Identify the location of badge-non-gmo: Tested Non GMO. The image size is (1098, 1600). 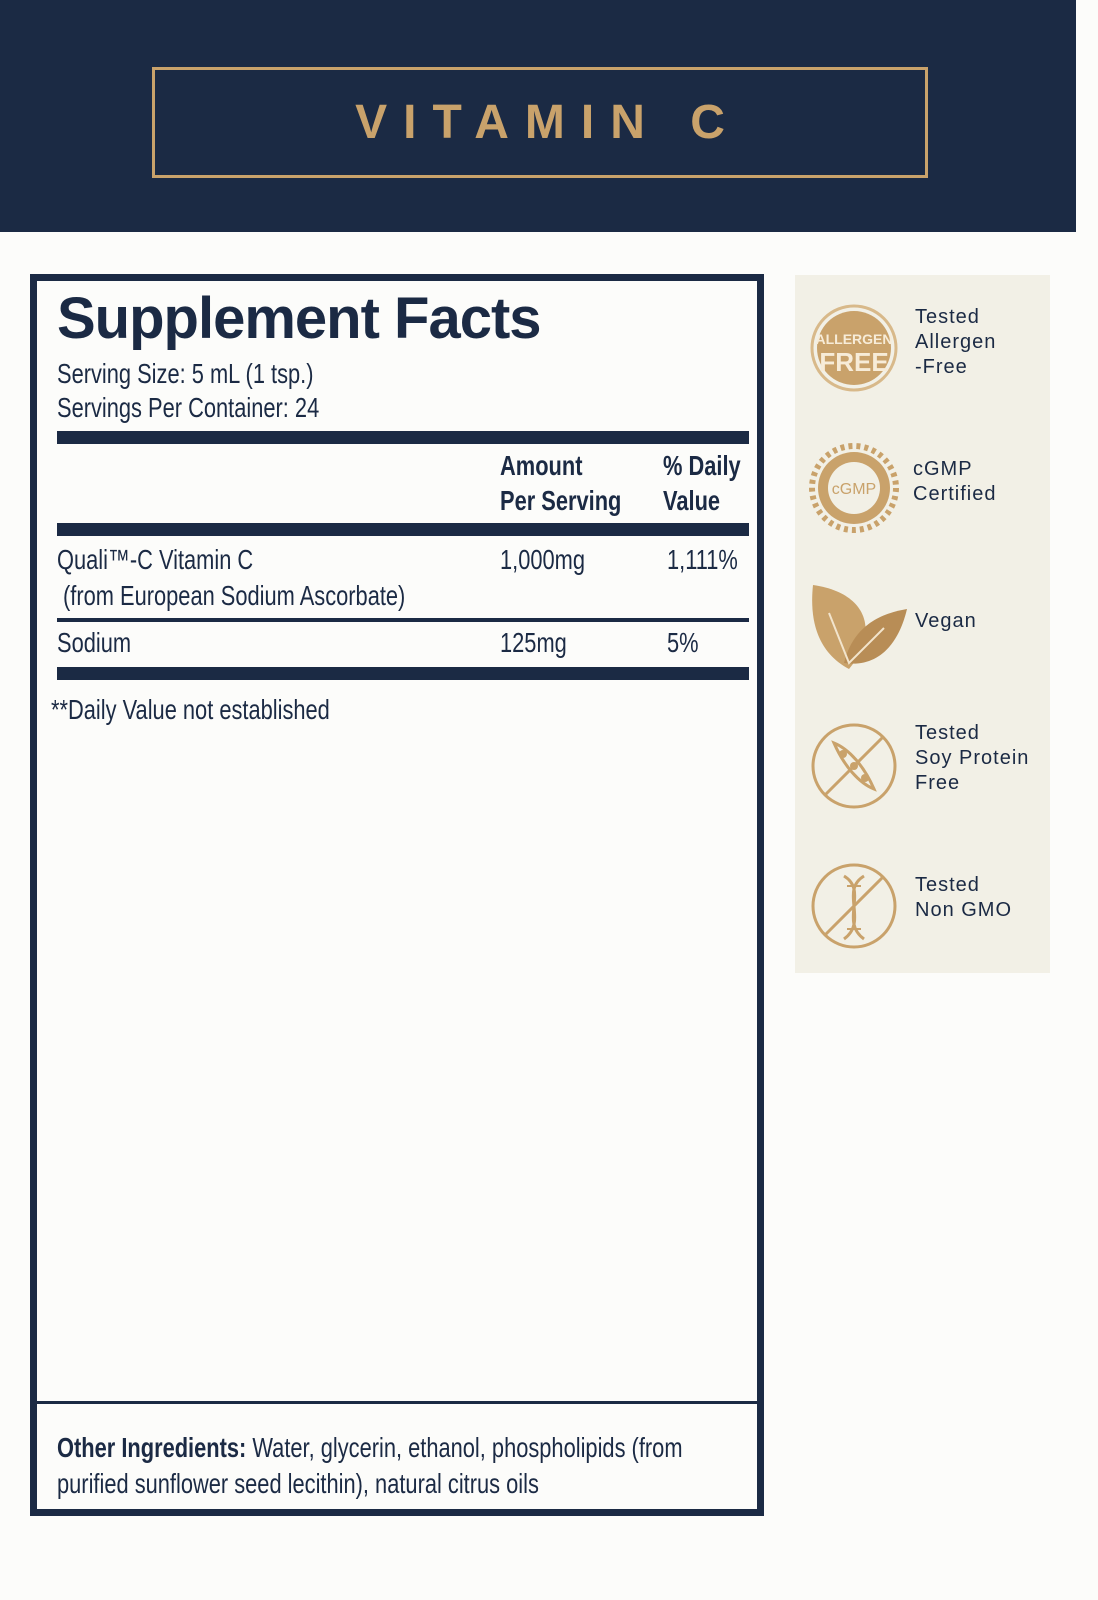
(922, 905).